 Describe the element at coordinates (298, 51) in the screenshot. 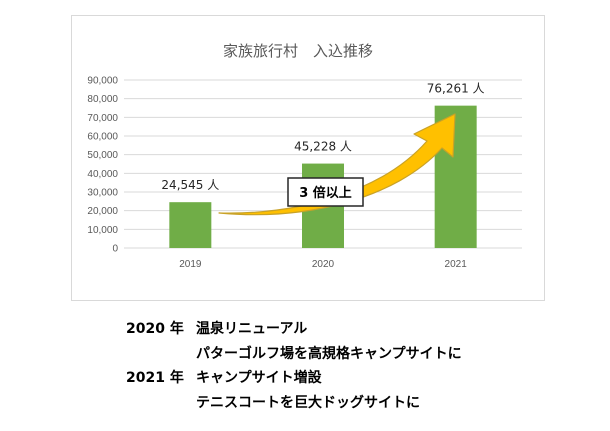

I see `chart-title: 家族旅行村 入込推移` at that location.